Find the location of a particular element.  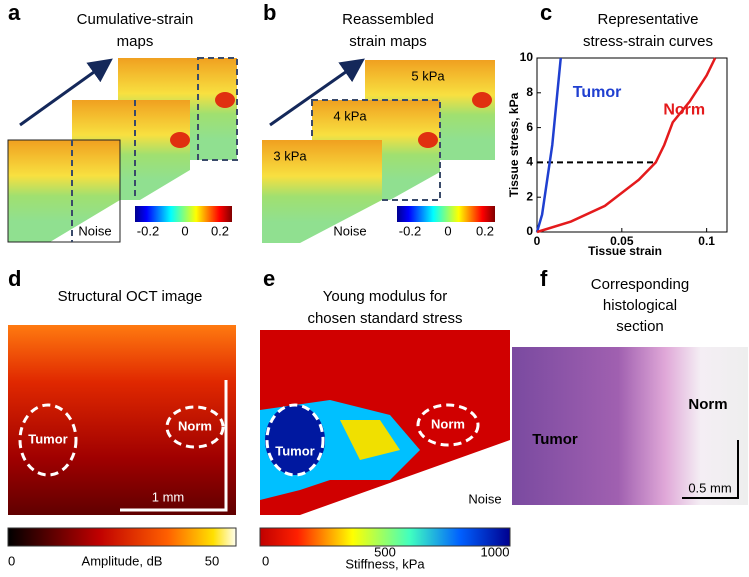

region-label: Norm is located at coordinates (707, 404).